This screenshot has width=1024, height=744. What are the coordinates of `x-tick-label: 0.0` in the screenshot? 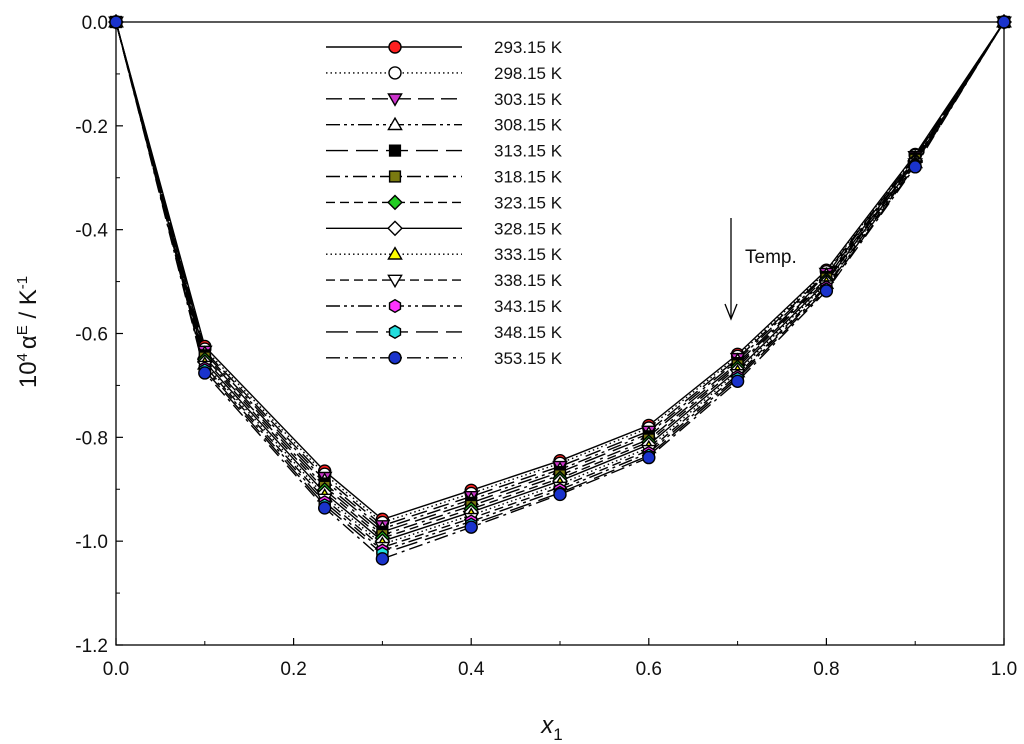 It's located at (116, 669).